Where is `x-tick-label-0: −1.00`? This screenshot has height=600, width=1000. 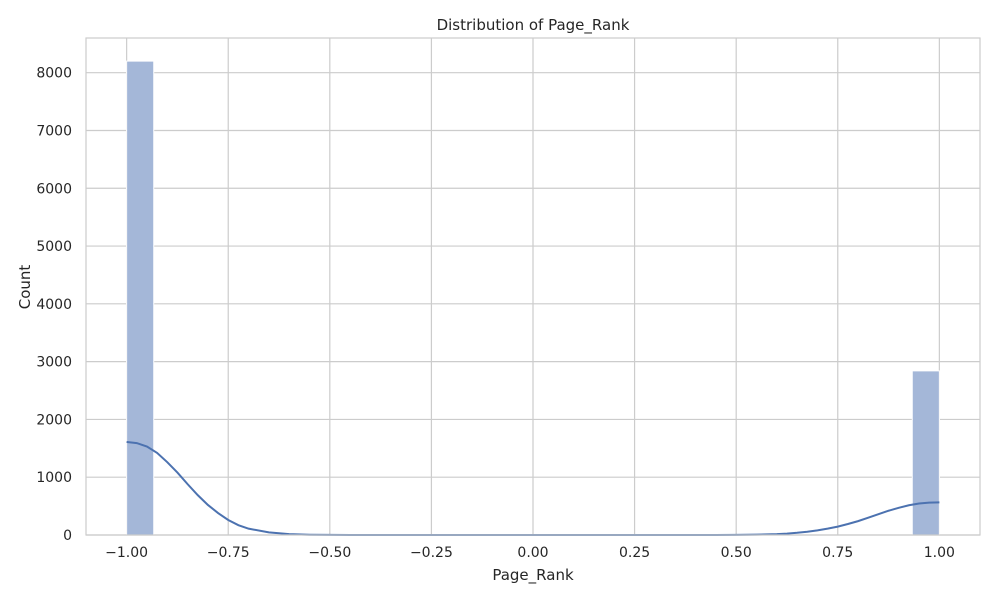 x-tick-label-0: −1.00 is located at coordinates (126, 553).